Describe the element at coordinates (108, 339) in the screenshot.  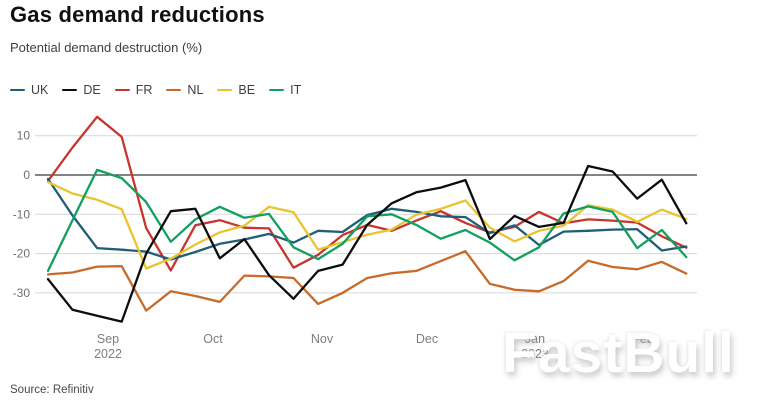
I see `x-tick-label: Sep` at that location.